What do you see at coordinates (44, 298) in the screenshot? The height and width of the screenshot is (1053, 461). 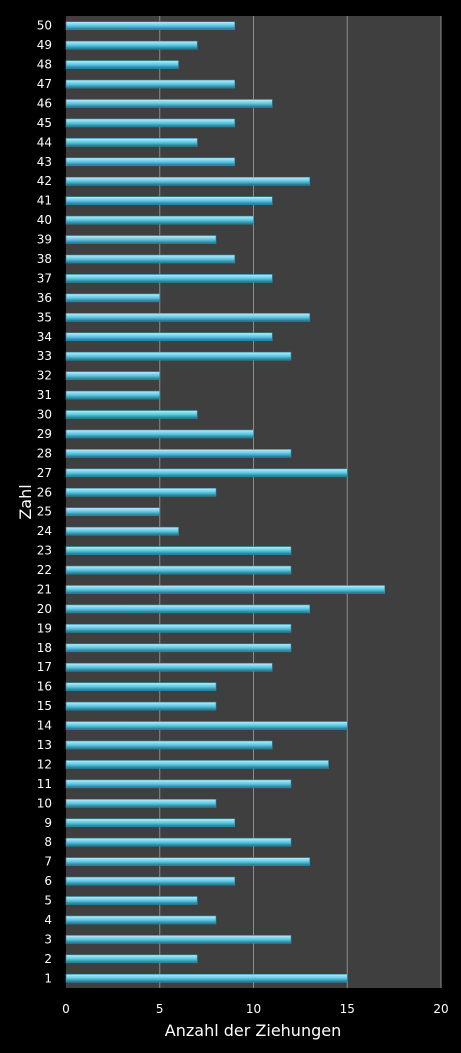 I see `y-tick-label: 36` at bounding box center [44, 298].